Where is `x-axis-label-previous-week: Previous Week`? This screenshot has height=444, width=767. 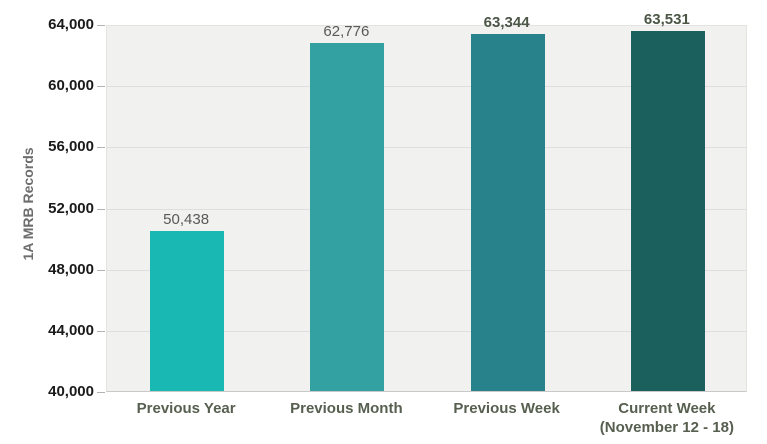 x-axis-label-previous-week: Previous Week is located at coordinates (507, 408).